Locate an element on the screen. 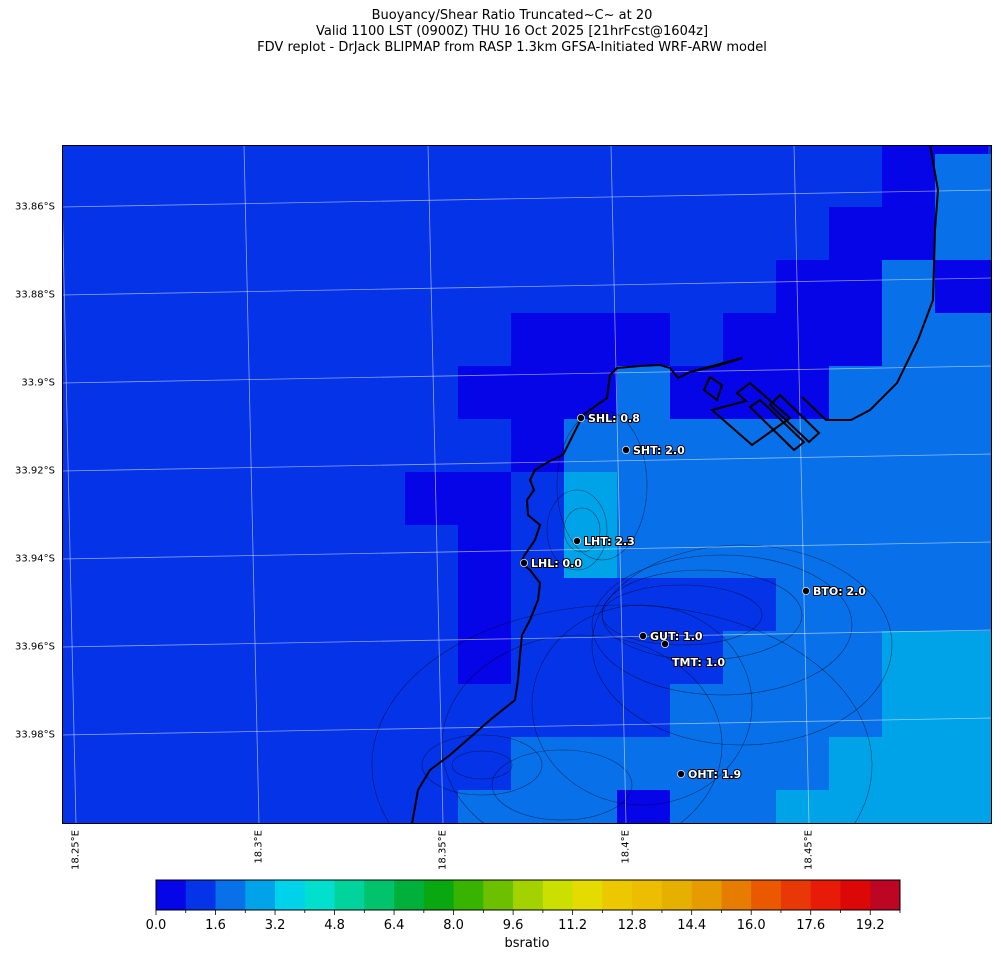 The width and height of the screenshot is (1001, 962). station-label: GUT: 1.0 is located at coordinates (676, 636).